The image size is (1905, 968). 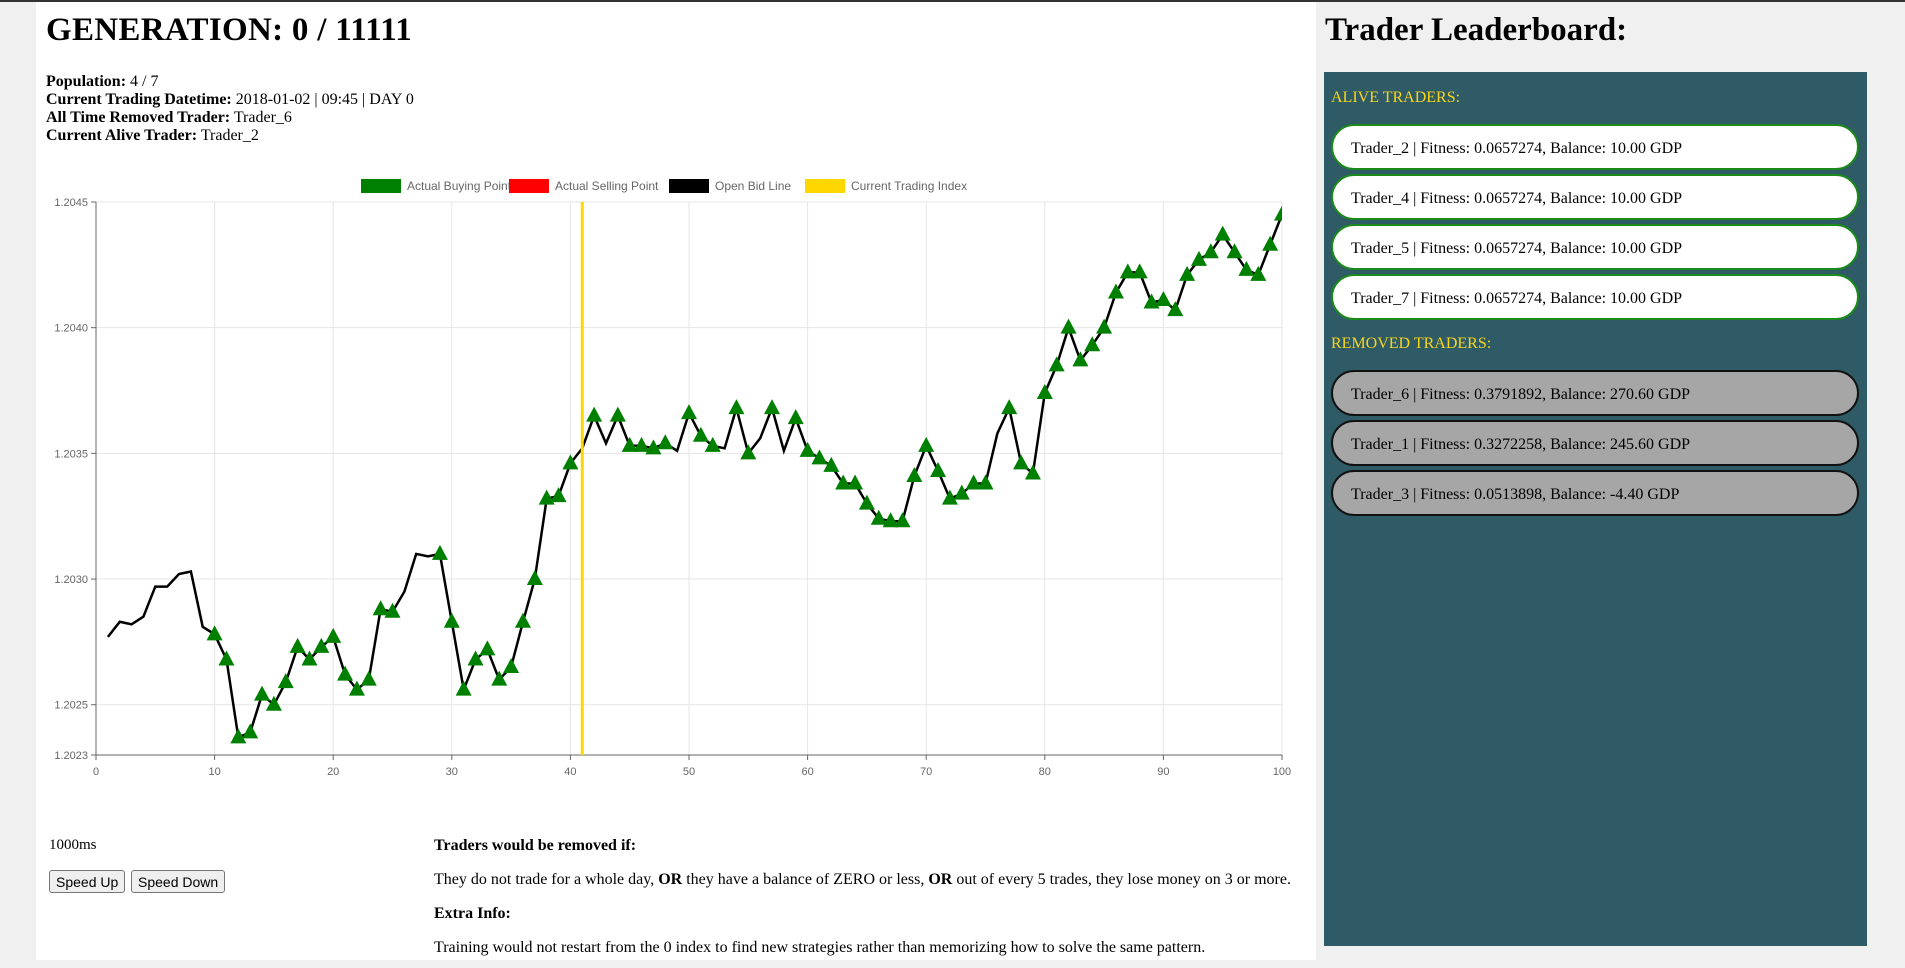 What do you see at coordinates (1045, 772) in the screenshot?
I see `x-tick-label: 80` at bounding box center [1045, 772].